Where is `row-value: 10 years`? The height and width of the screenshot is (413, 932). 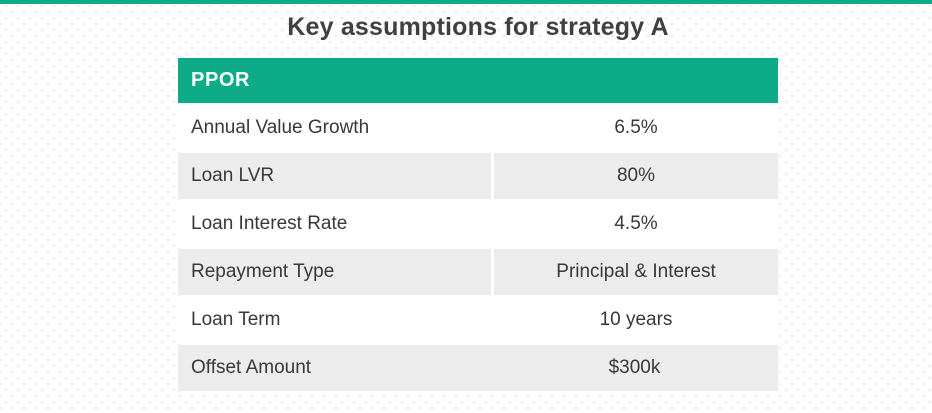 row-value: 10 years is located at coordinates (636, 319).